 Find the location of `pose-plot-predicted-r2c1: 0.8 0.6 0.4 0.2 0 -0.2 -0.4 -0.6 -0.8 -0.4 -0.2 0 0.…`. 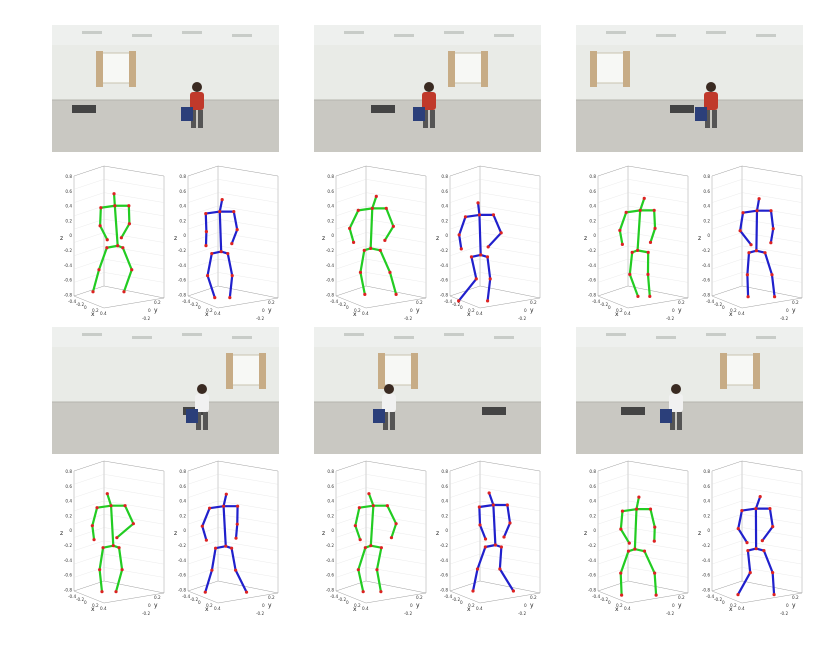

pose-plot-predicted-r2c1: 0.8 0.6 0.4 0.2 0 -0.2 -0.4 -0.6 -0.8 -0.4 -0.2 0 0.… is located at coordinates (111, 542).